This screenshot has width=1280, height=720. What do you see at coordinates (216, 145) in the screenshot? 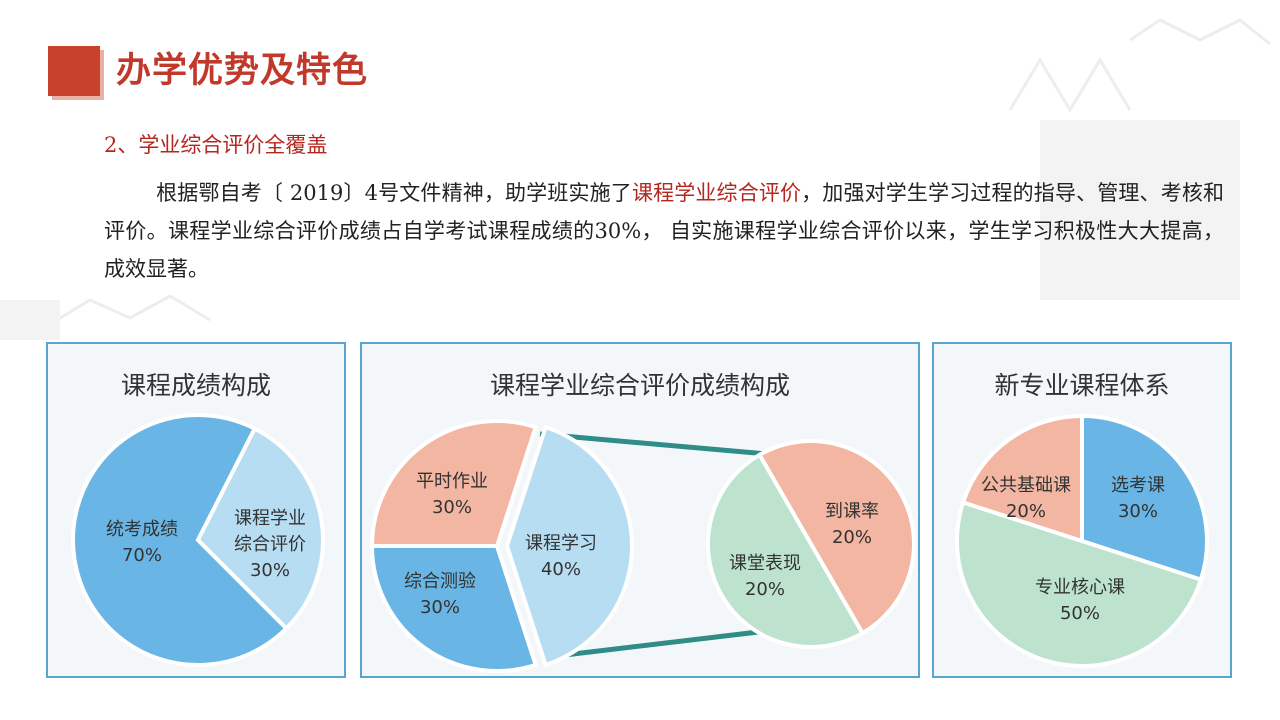
I see `section-heading: 2、学业综合评价全覆盖` at bounding box center [216, 145].